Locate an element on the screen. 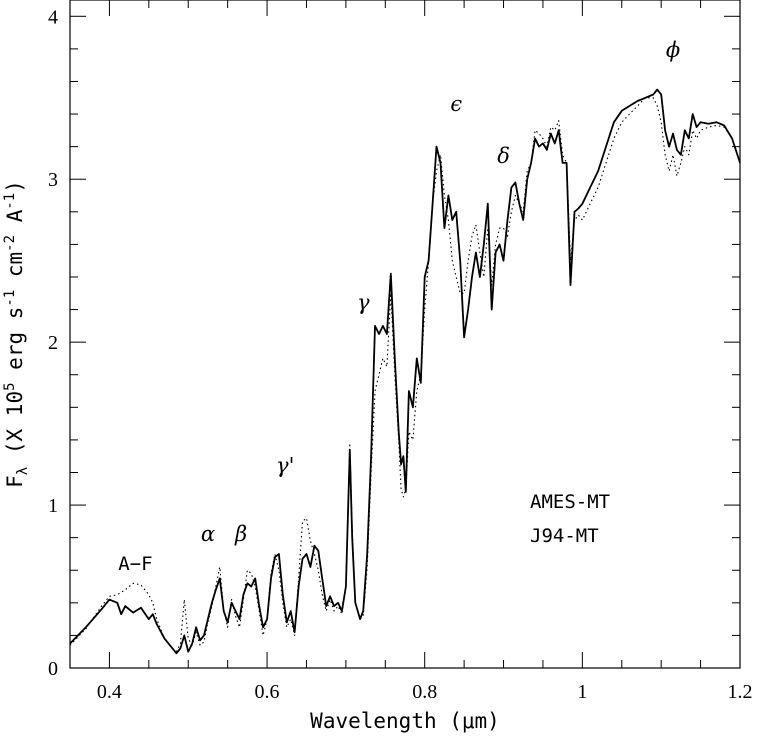  y-axis-label: Fλ (X 105 erg s-1 cm-2 A-1) is located at coordinates (16, 334).